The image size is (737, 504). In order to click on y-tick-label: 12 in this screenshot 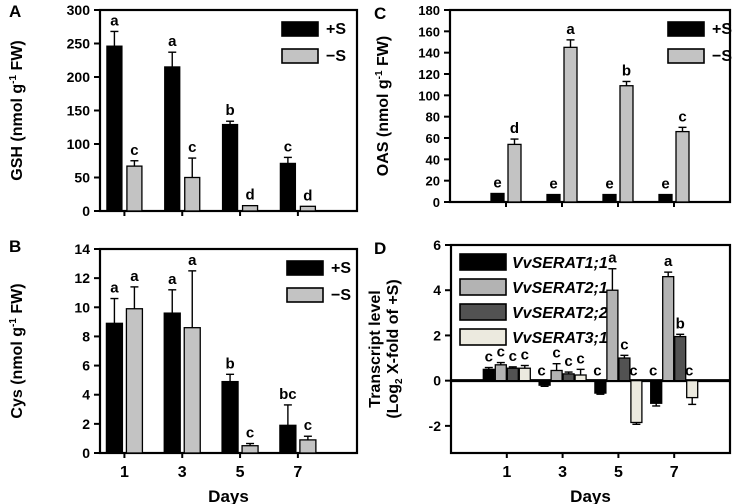, I will do `click(82, 278)`.